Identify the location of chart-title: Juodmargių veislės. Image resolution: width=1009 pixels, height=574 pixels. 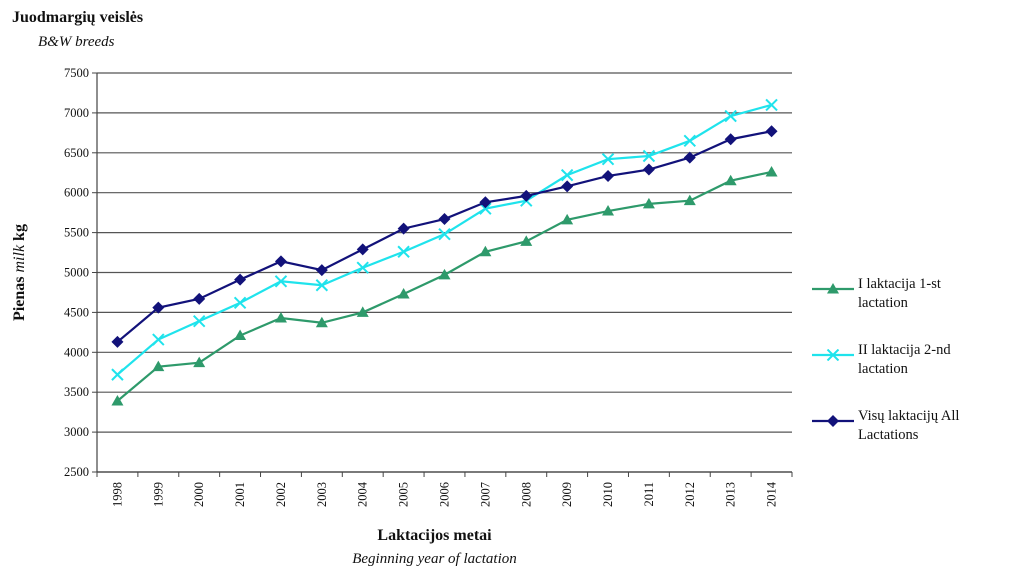
(78, 17).